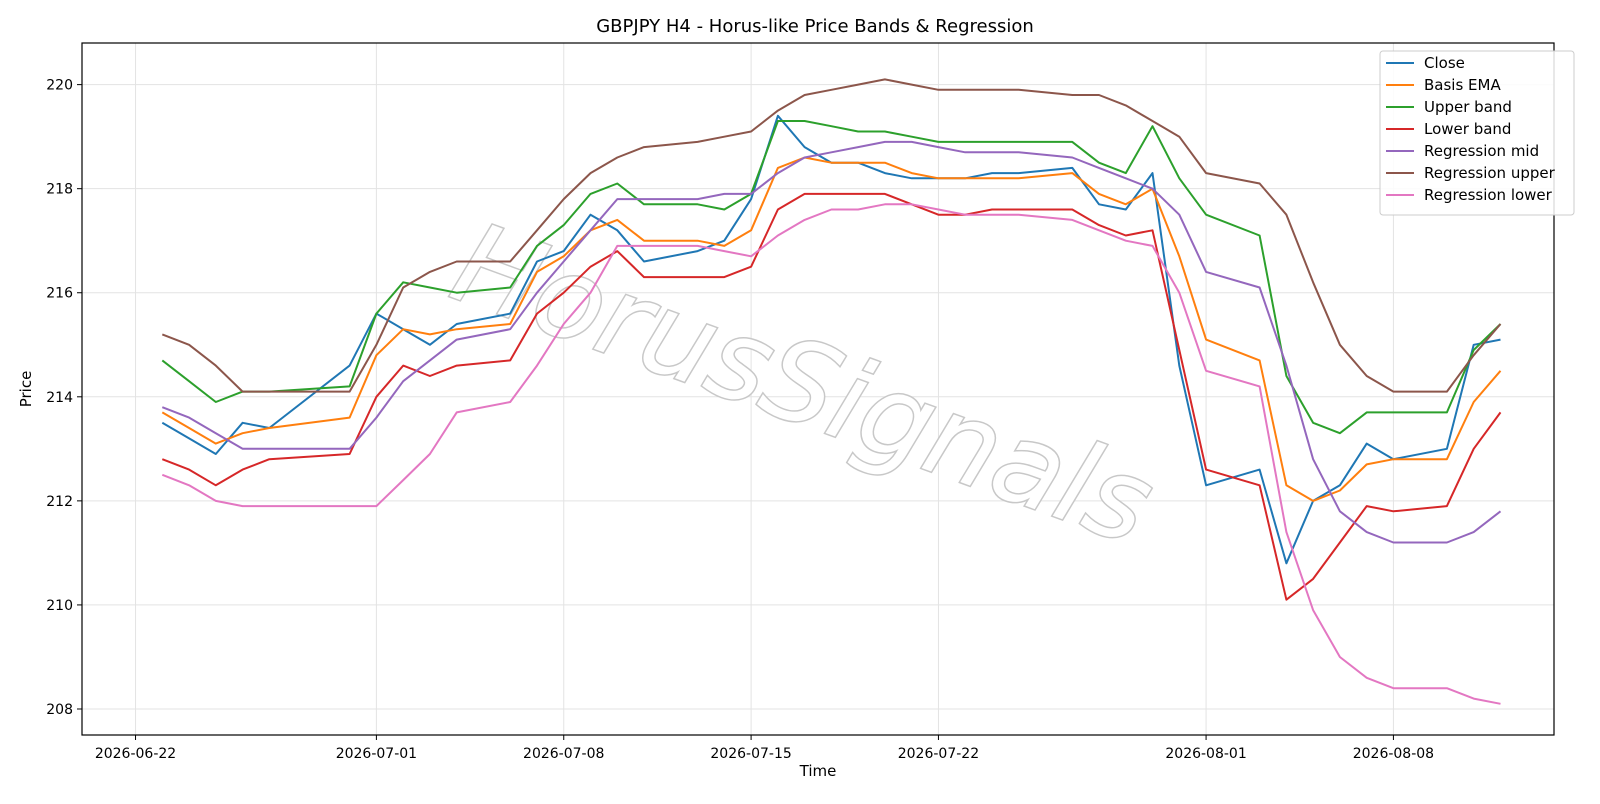 The image size is (1600, 804). Describe the element at coordinates (59, 294) in the screenshot. I see `y-tick-label: 216` at that location.